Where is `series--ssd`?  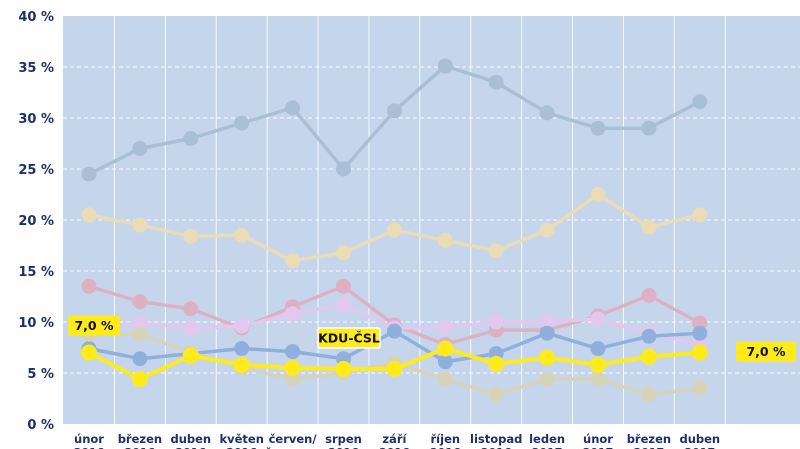 series--ssd is located at coordinates (394, 228).